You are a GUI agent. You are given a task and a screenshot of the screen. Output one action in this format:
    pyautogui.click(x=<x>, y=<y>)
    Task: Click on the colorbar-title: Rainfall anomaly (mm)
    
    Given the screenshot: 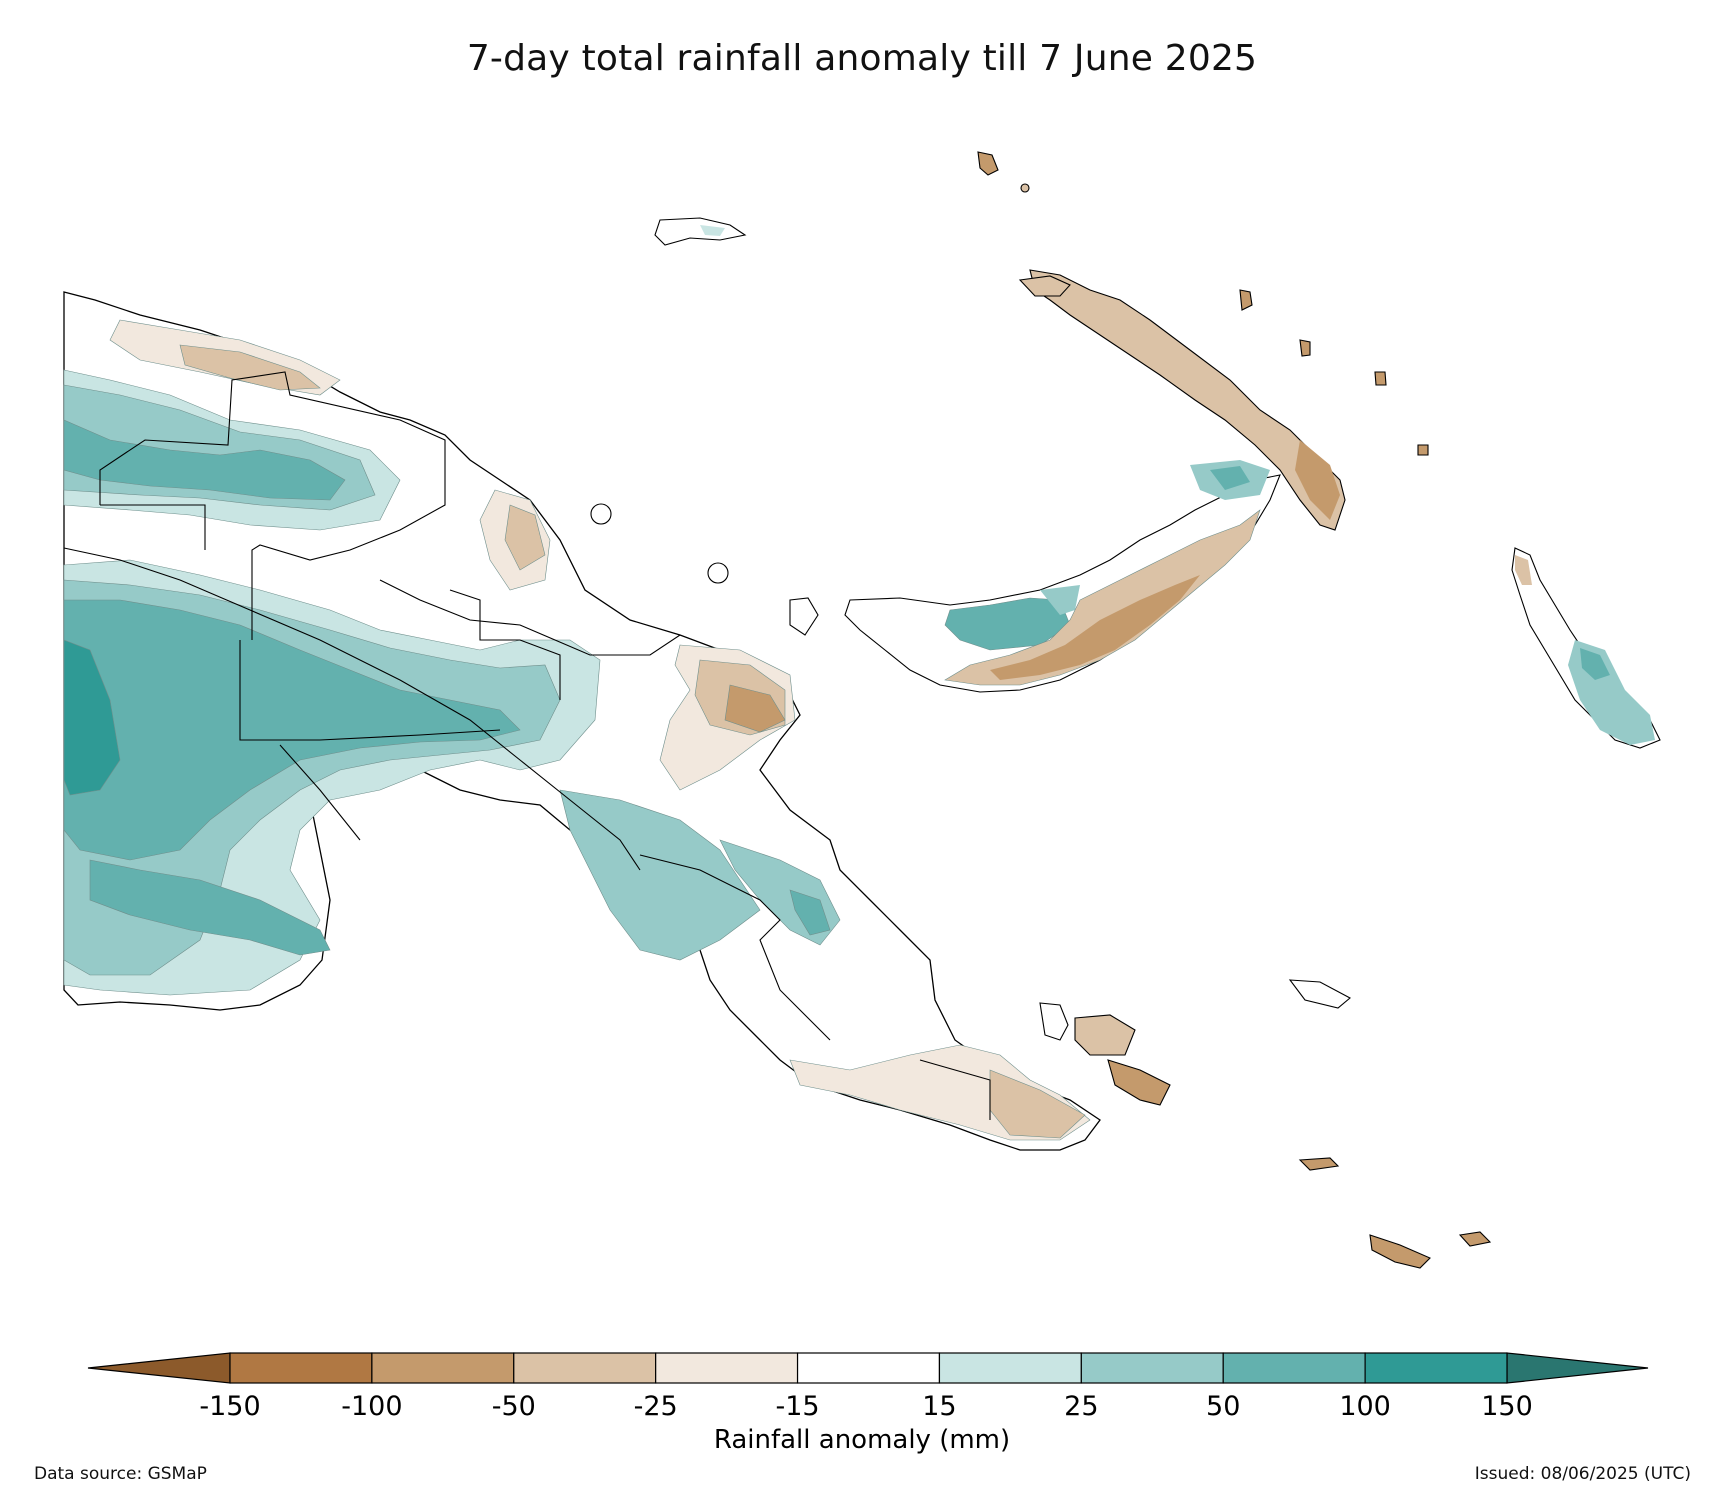 What is the action you would take?
    pyautogui.click(x=862, y=1440)
    